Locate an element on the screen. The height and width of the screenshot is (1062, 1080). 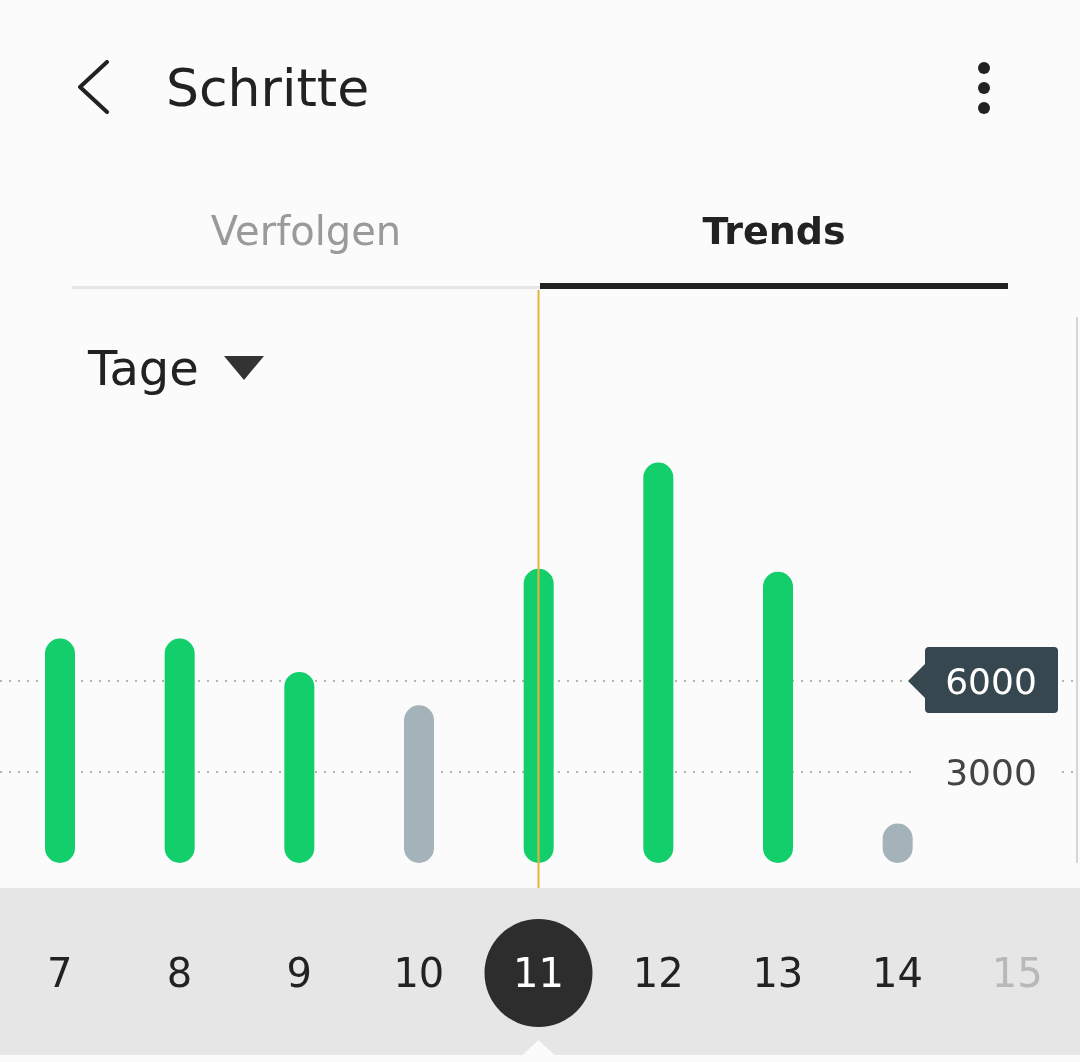
x-tick-label: 8 is located at coordinates (179, 973).